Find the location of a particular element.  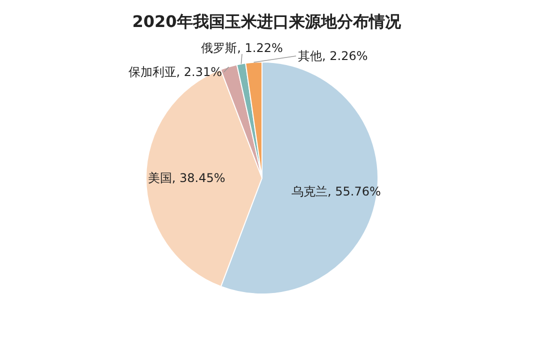

chart-title: 2020年我国玉米进口来源地分布情况 is located at coordinates (267, 21).